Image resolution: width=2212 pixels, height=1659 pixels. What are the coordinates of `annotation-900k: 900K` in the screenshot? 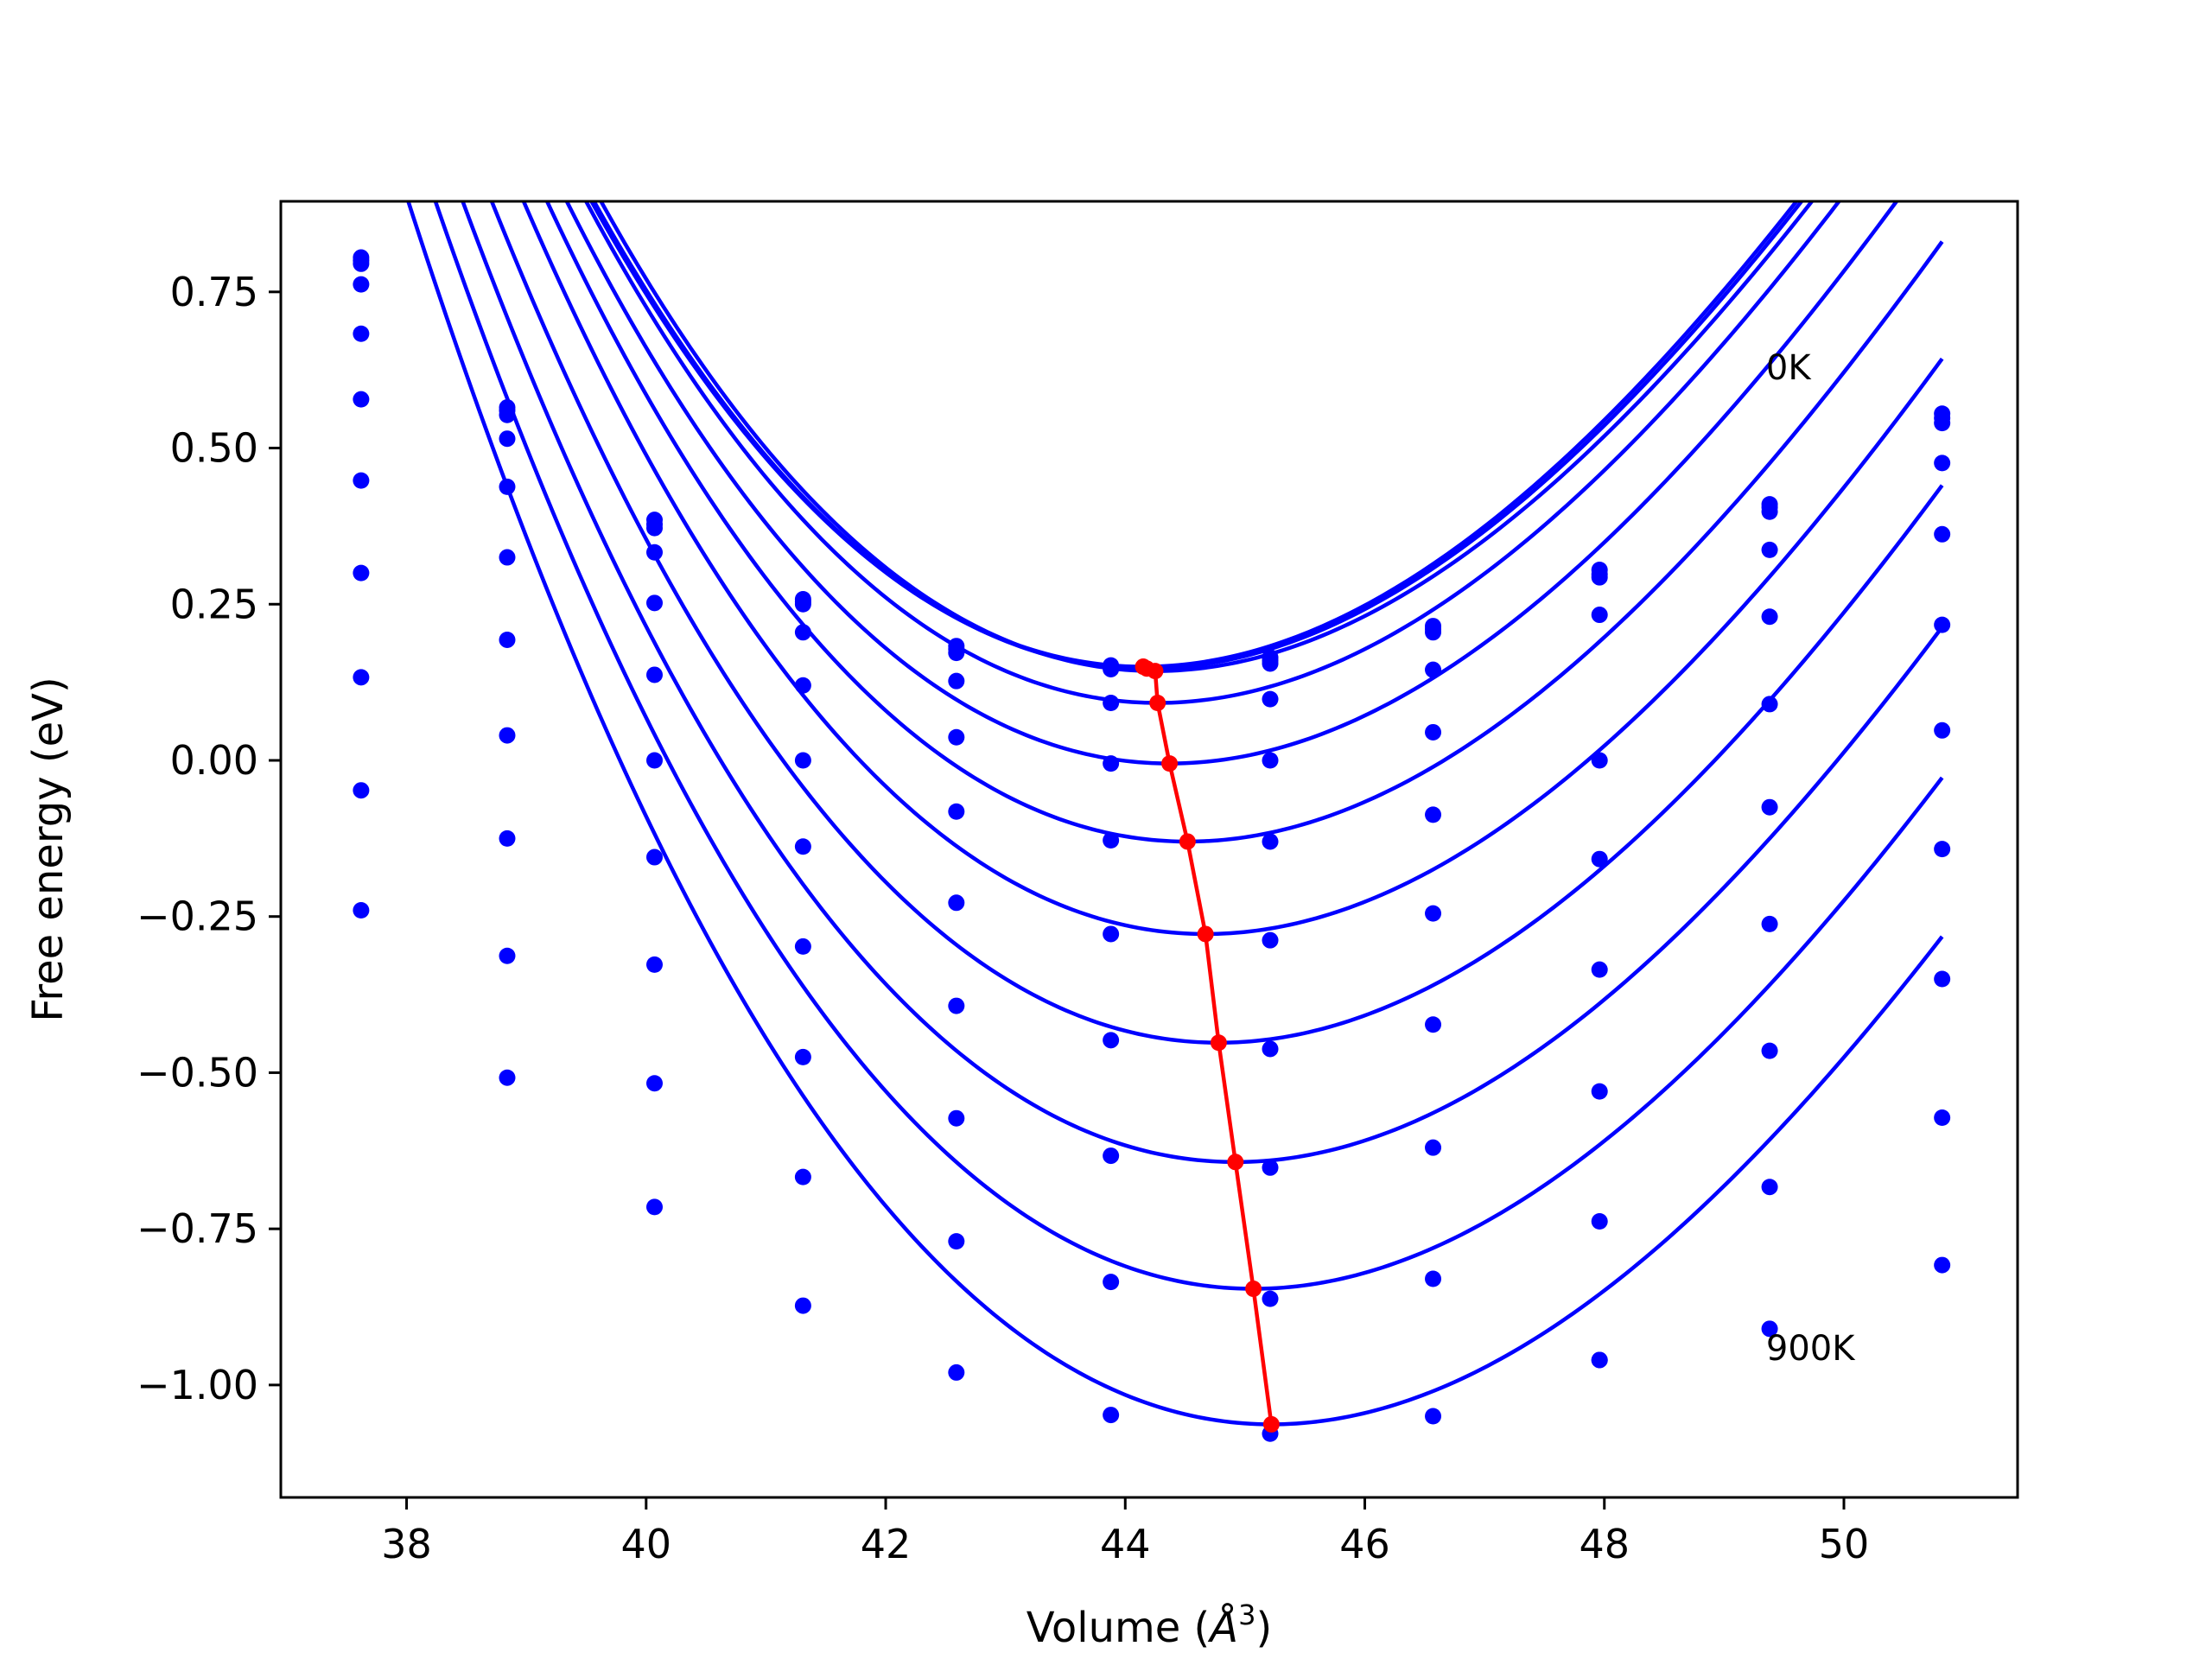 It's located at (1811, 1349).